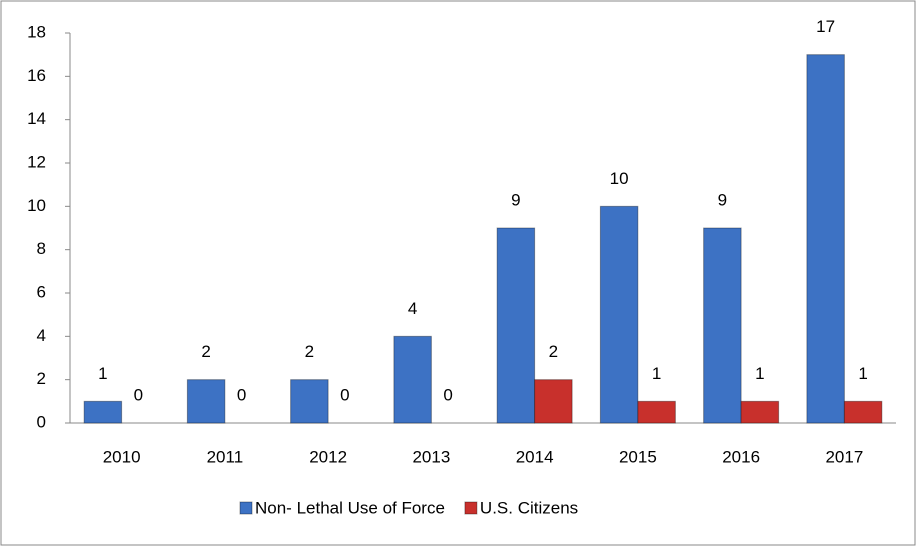 This screenshot has width=917, height=547. I want to click on x-tick-label: 2013, so click(431, 456).